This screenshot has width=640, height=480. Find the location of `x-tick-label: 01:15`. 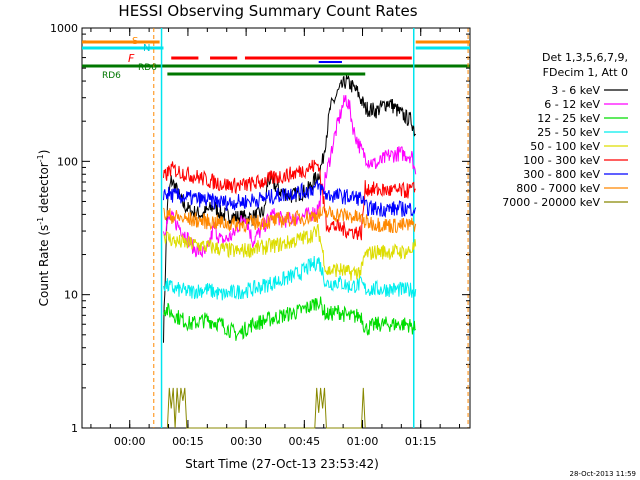

x-tick-label: 01:15 is located at coordinates (421, 441).